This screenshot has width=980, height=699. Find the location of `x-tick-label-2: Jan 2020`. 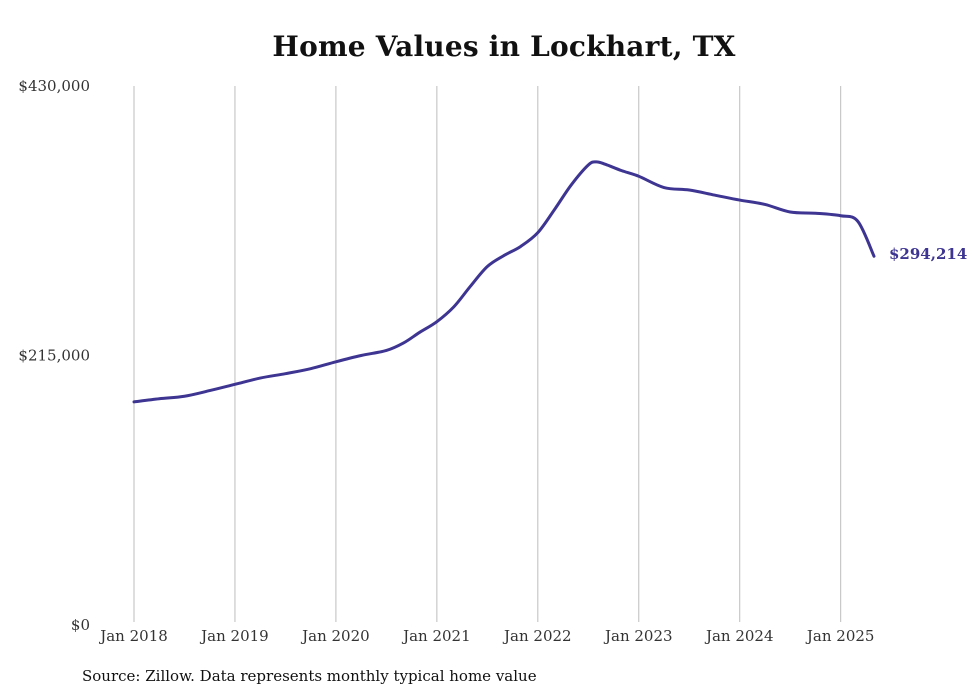

x-tick-label-2: Jan 2020 is located at coordinates (335, 636).